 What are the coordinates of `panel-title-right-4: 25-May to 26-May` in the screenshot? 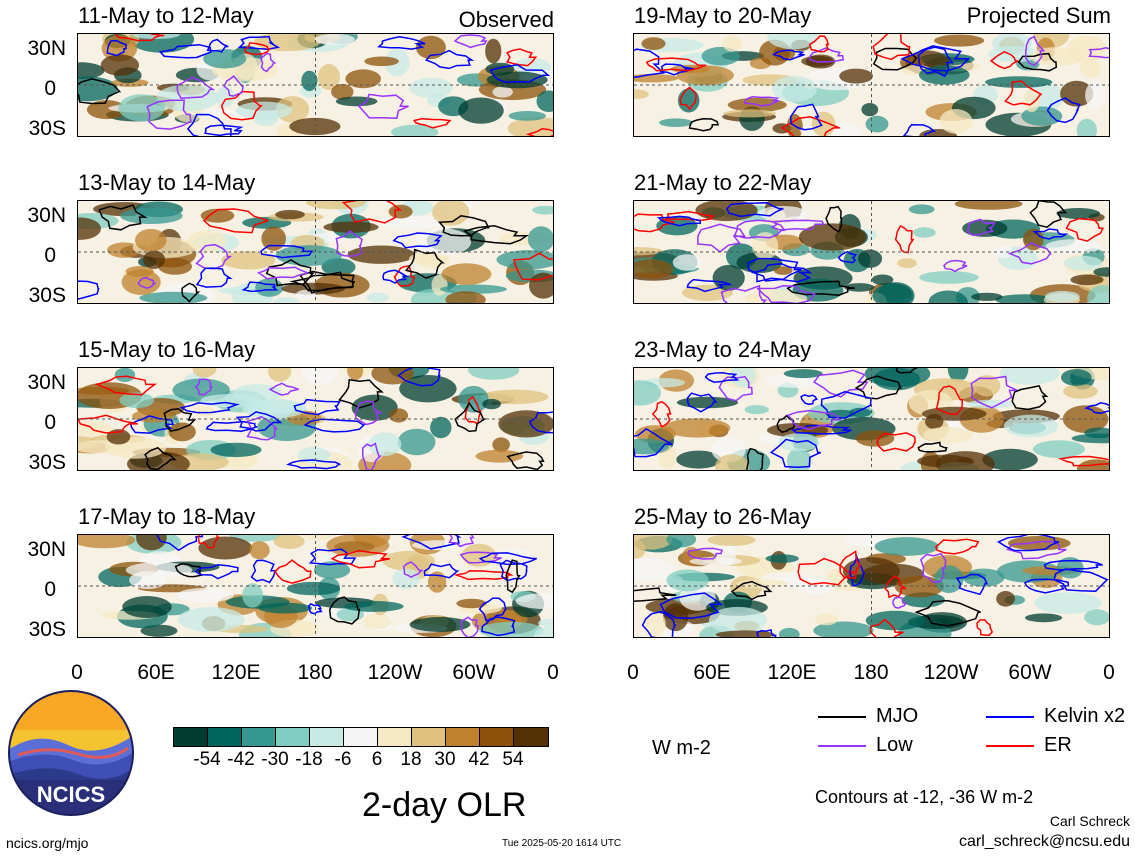 It's located at (723, 516).